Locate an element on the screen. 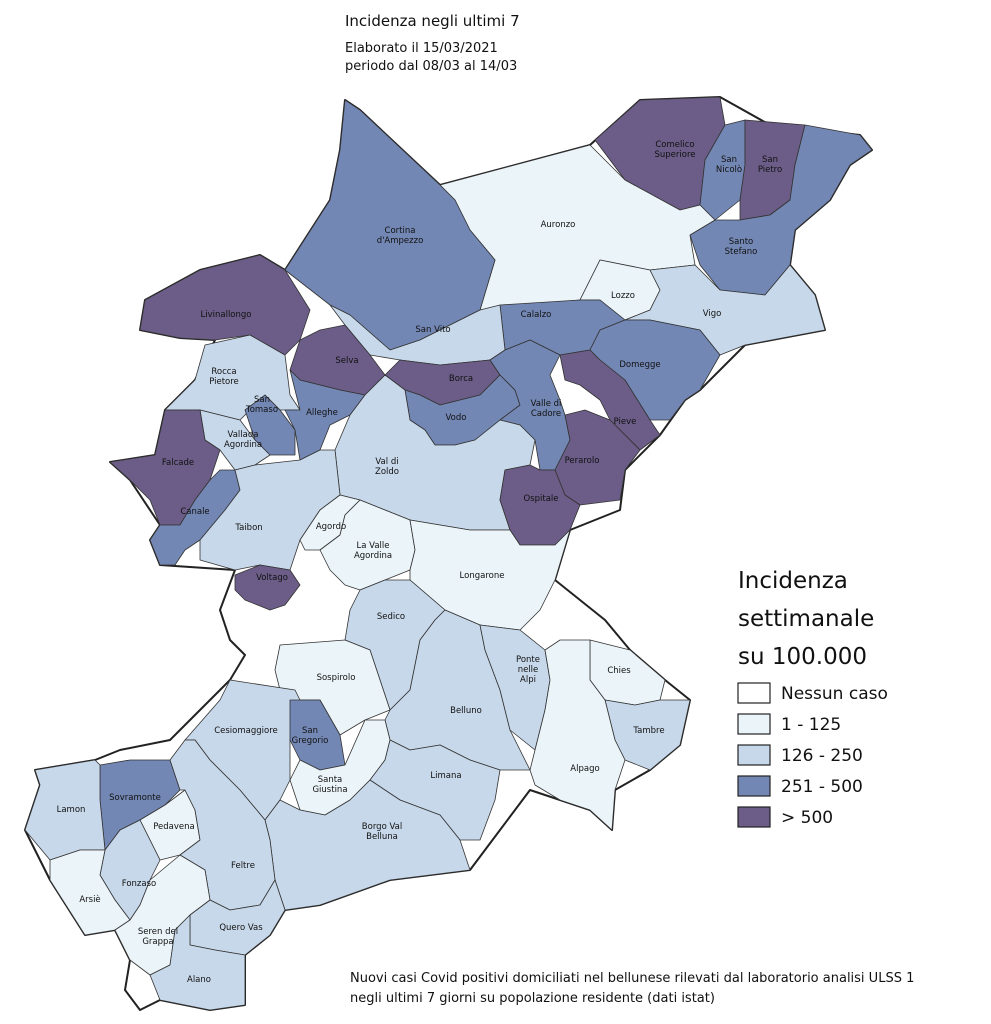  region-label-line: Rocca is located at coordinates (223, 372).